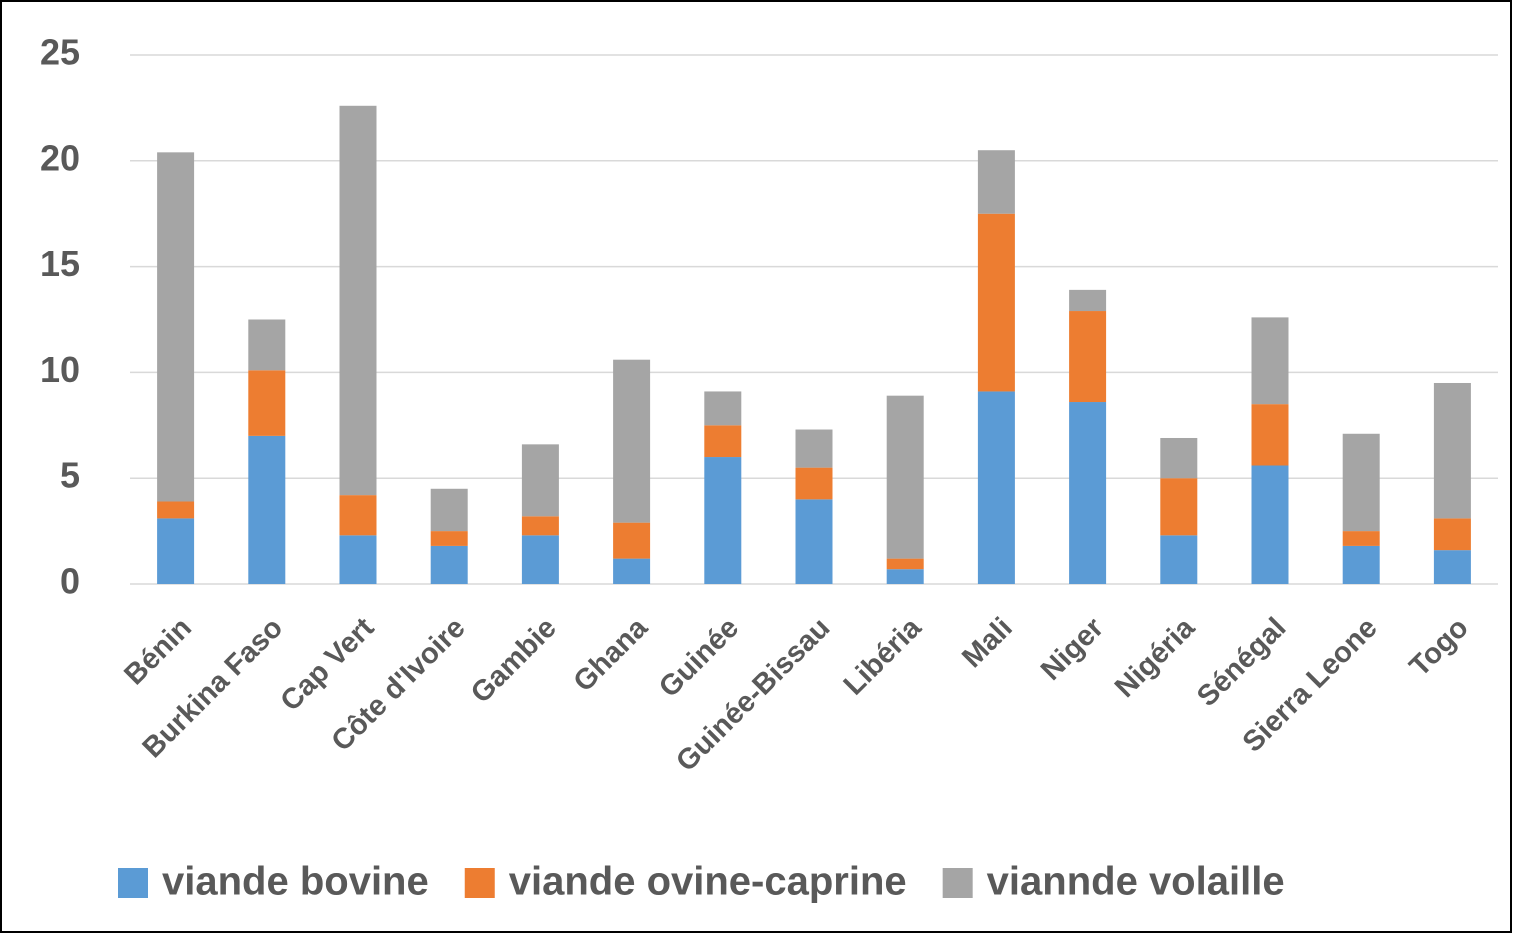  I want to click on y-tick-label: 10, so click(60, 369).